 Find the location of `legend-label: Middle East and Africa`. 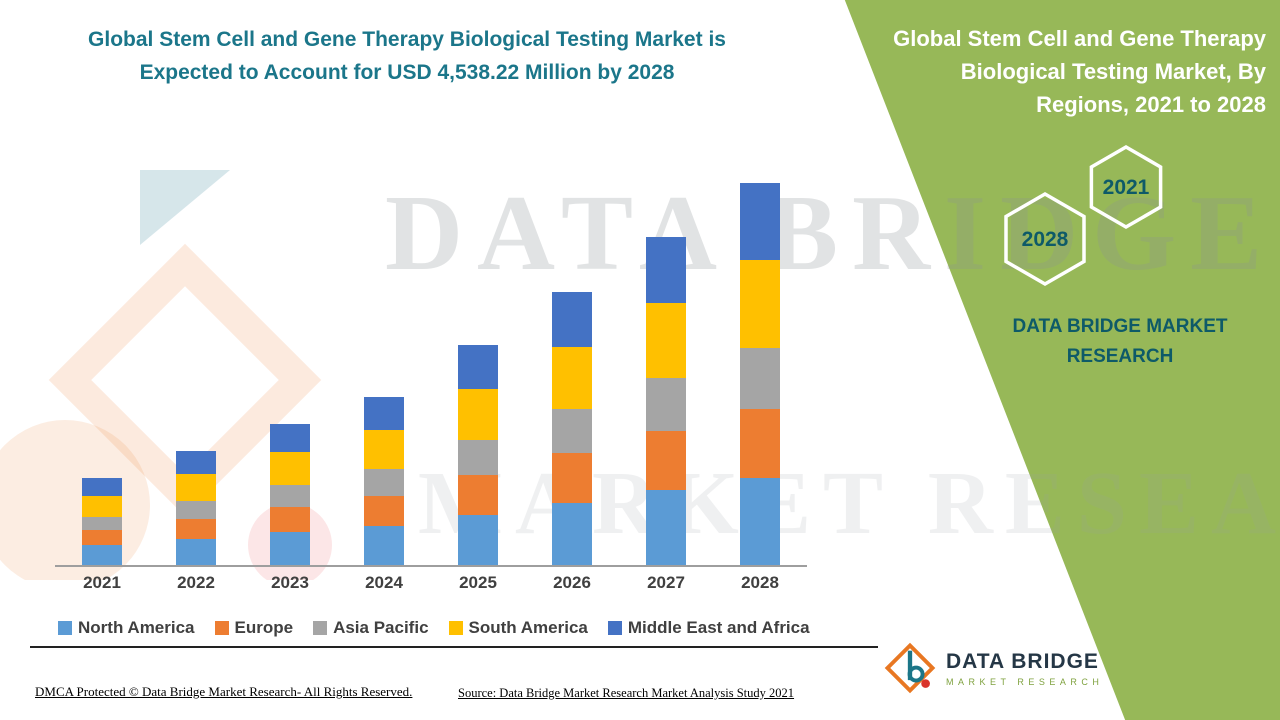

legend-label: Middle East and Africa is located at coordinates (718, 627).